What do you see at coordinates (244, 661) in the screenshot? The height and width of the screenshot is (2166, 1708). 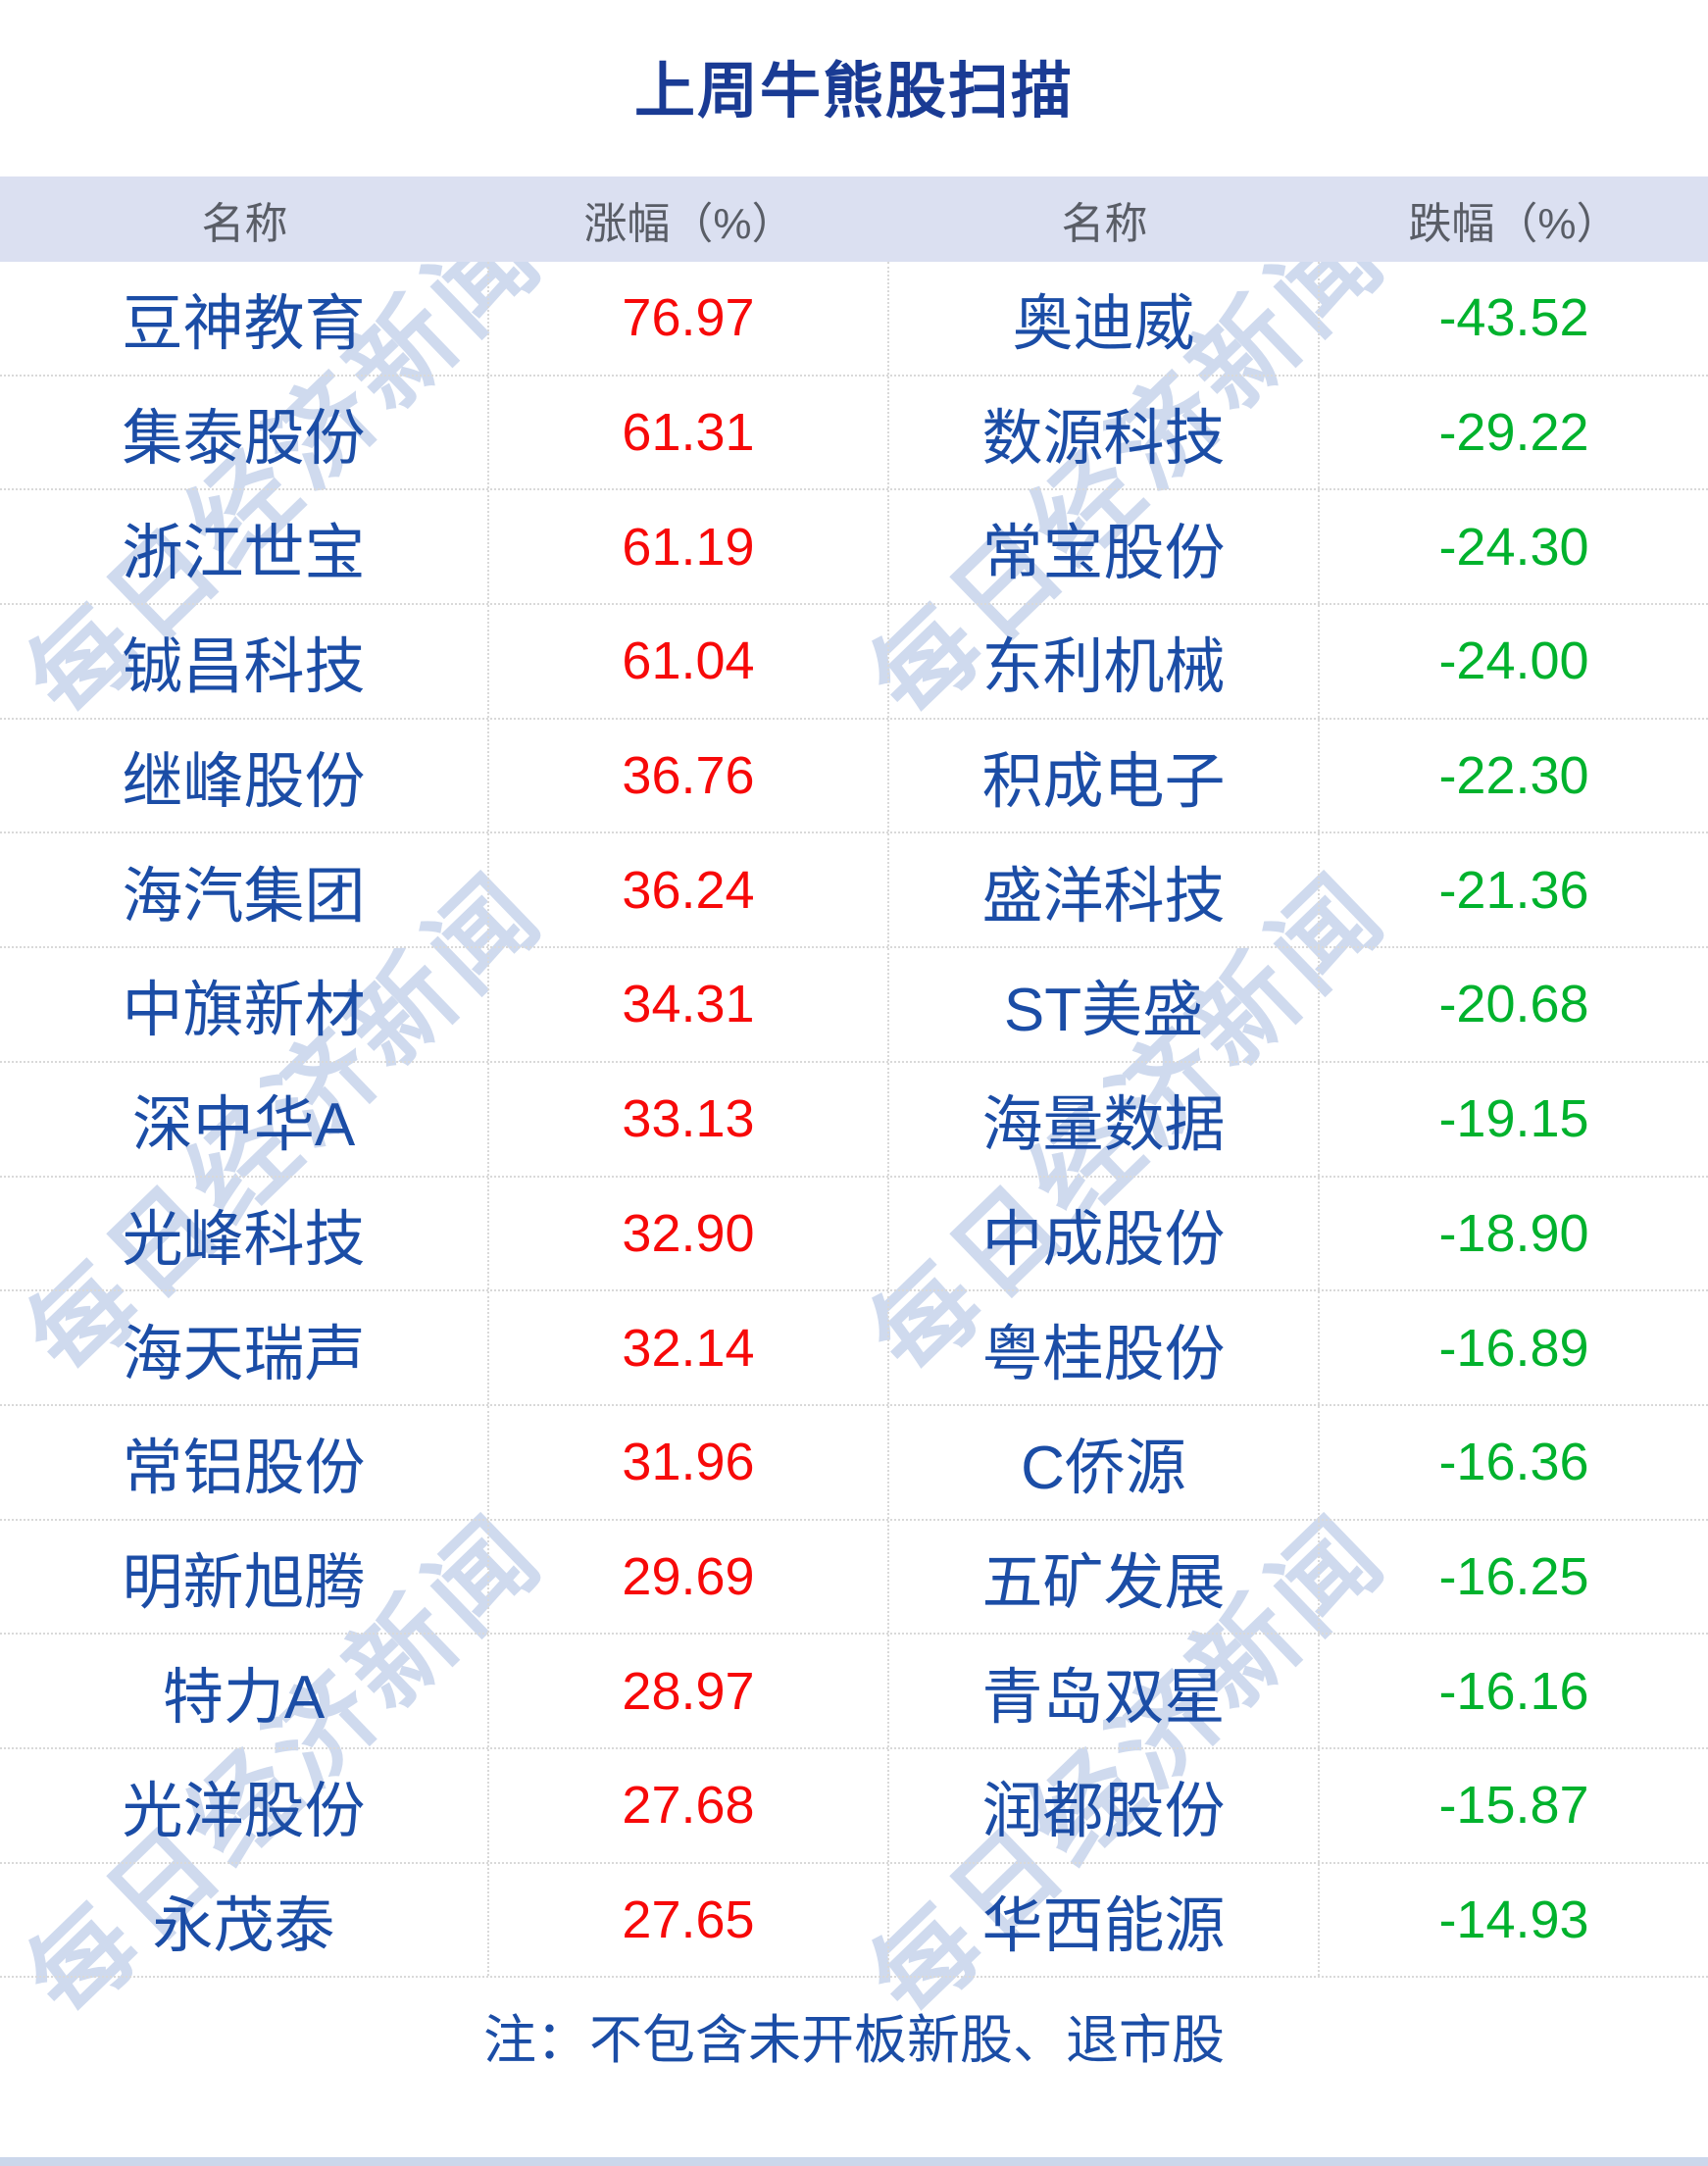 I see `gainer-name-cell: 铖昌科技` at bounding box center [244, 661].